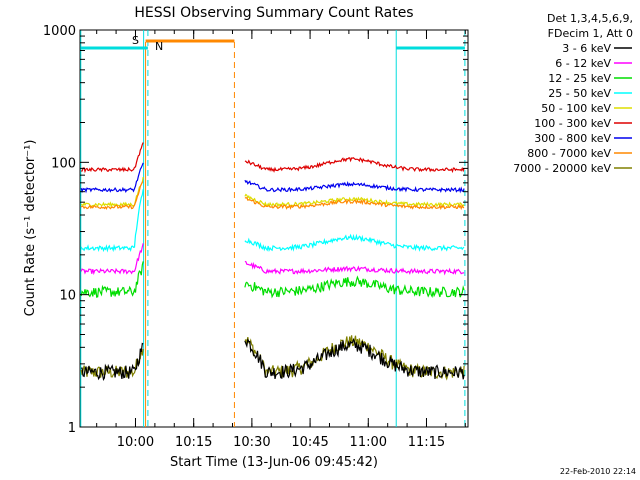 This screenshot has height=480, width=640. What do you see at coordinates (572, 138) in the screenshot?
I see `legend-label: 300 - 800 keV` at bounding box center [572, 138].